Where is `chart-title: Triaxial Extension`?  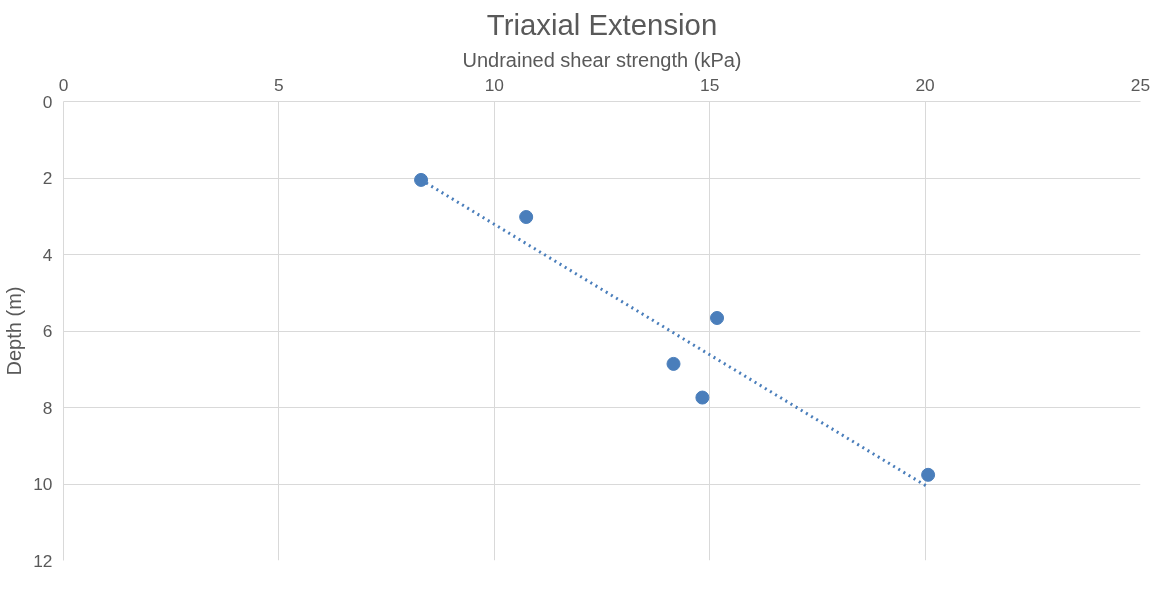 chart-title: Triaxial Extension is located at coordinates (602, 24).